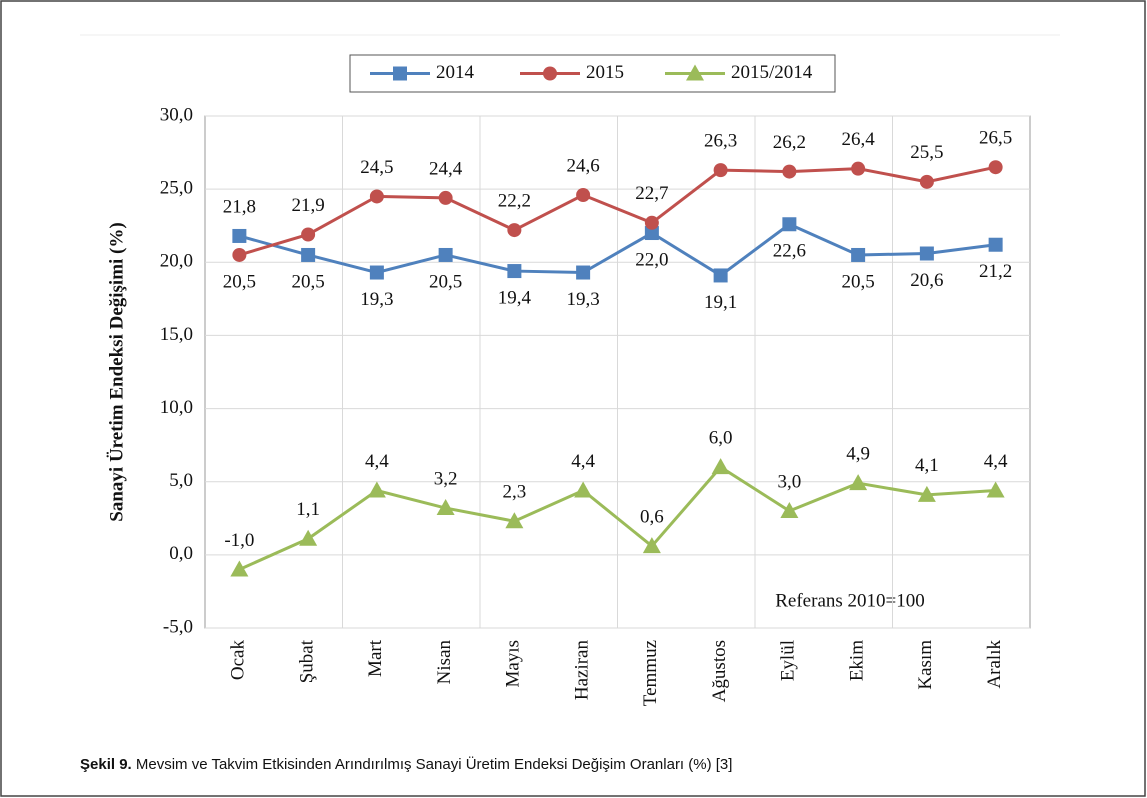  Describe the element at coordinates (375, 658) in the screenshot. I see `x-tick-label: Mart` at that location.